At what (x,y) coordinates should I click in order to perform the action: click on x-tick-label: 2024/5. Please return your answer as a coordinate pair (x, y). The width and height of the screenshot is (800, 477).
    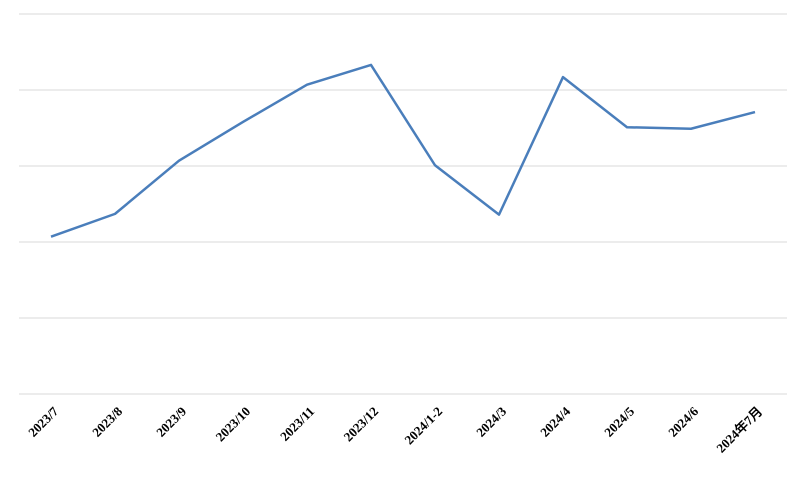
    Looking at the image, I should click on (619, 421).